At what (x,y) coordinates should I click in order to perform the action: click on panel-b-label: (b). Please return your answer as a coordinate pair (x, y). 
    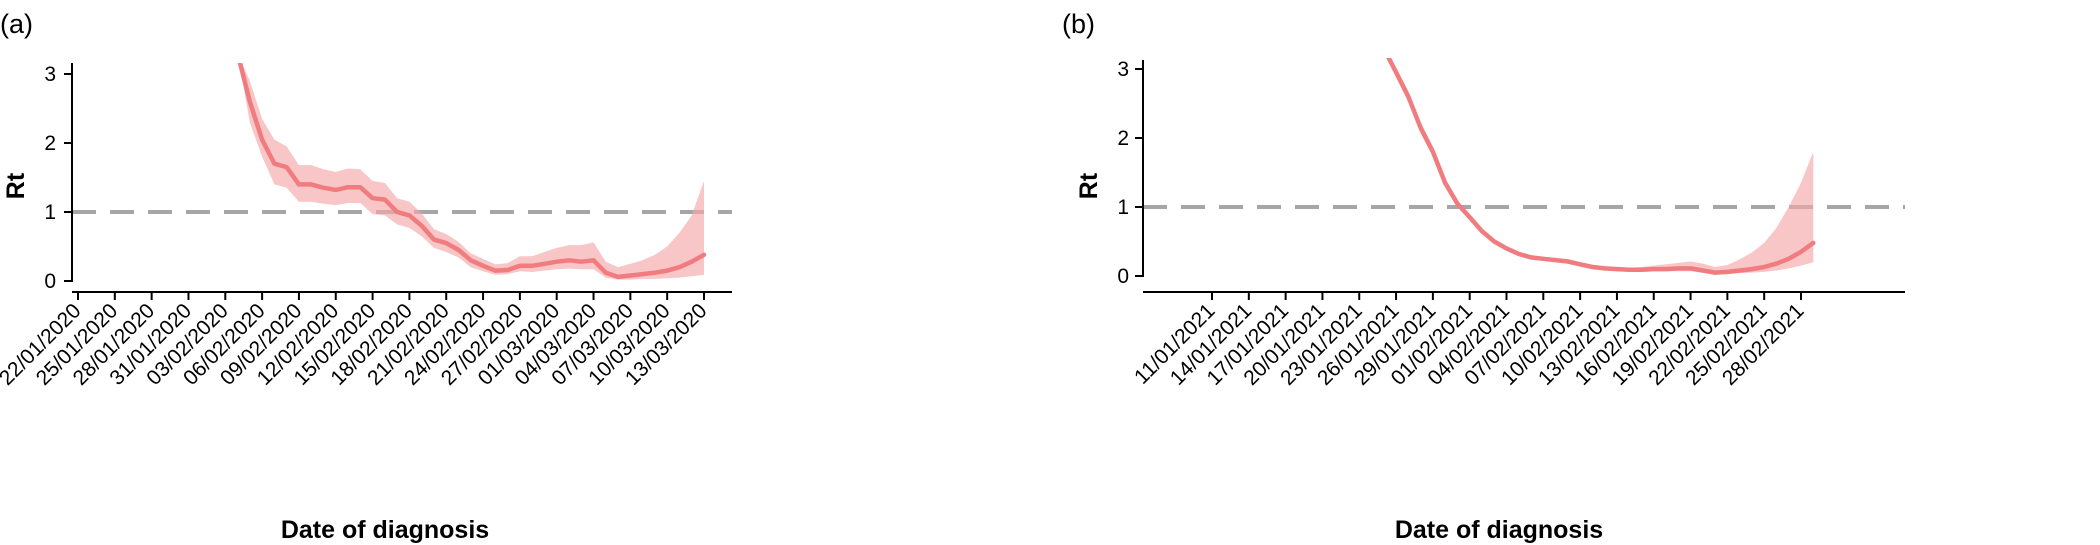
    Looking at the image, I should click on (1078, 24).